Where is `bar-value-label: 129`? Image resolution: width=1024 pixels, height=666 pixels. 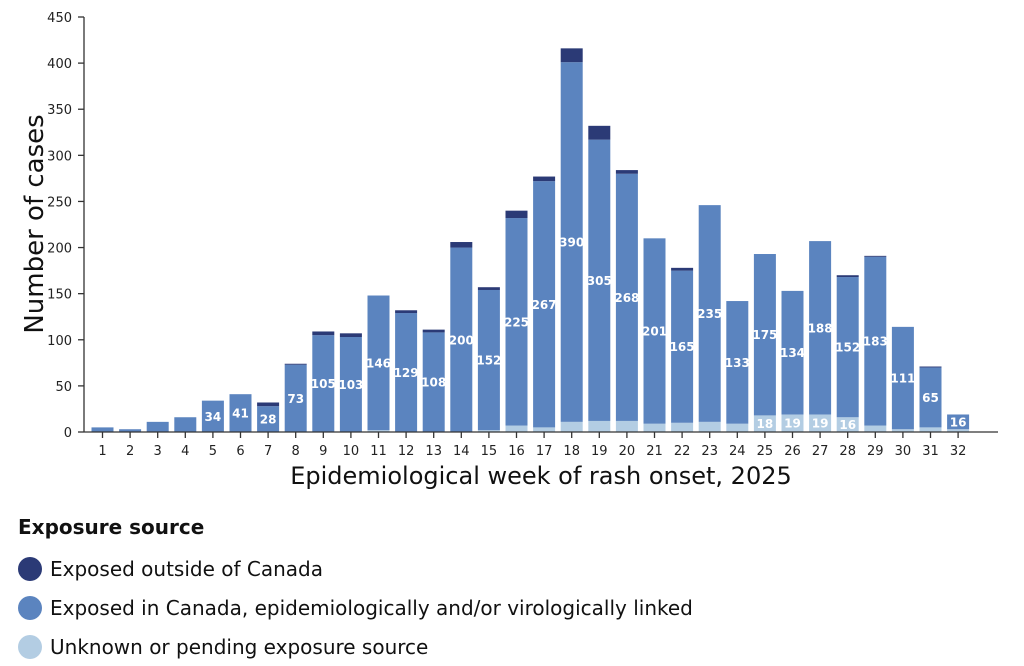
bar-value-label: 129 is located at coordinates (406, 373).